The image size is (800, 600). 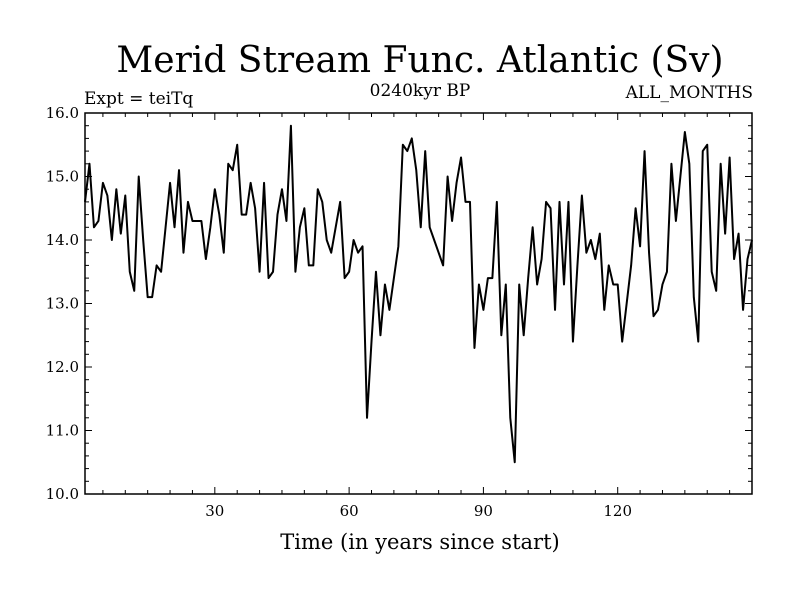 What do you see at coordinates (62, 367) in the screenshot?
I see `y-tick-label: 12.0` at bounding box center [62, 367].